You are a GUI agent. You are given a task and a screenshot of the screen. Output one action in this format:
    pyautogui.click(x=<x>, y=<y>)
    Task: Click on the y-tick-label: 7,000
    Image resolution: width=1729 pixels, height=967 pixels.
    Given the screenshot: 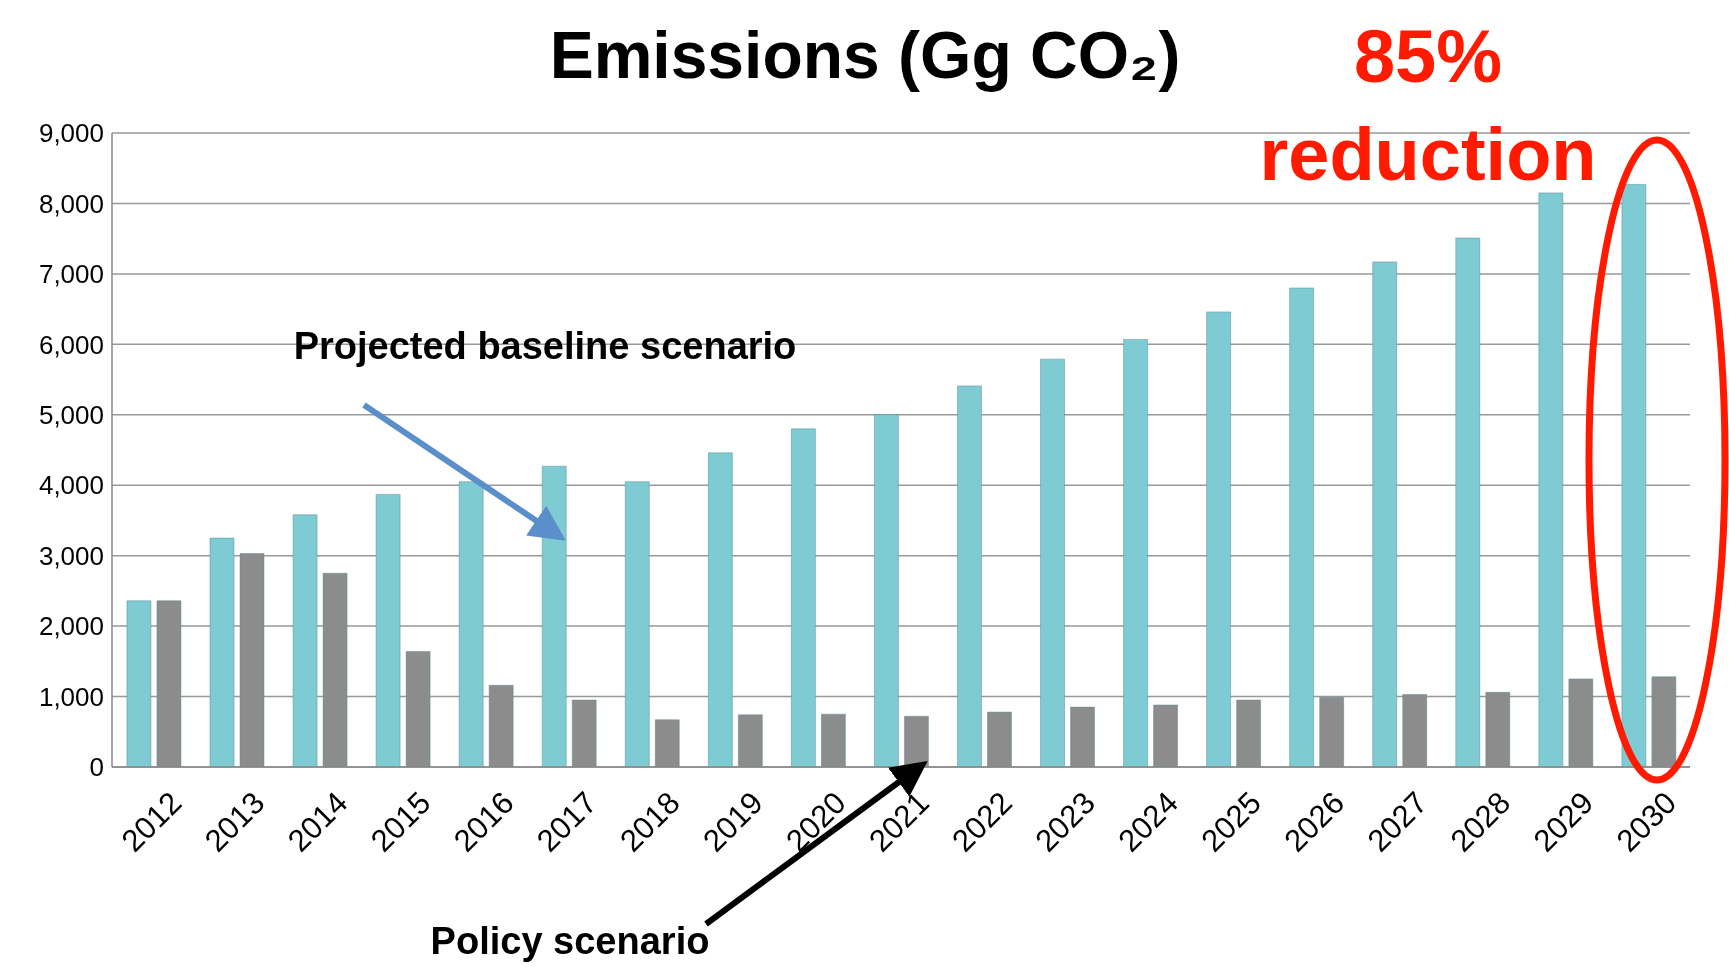 What is the action you would take?
    pyautogui.click(x=71, y=274)
    